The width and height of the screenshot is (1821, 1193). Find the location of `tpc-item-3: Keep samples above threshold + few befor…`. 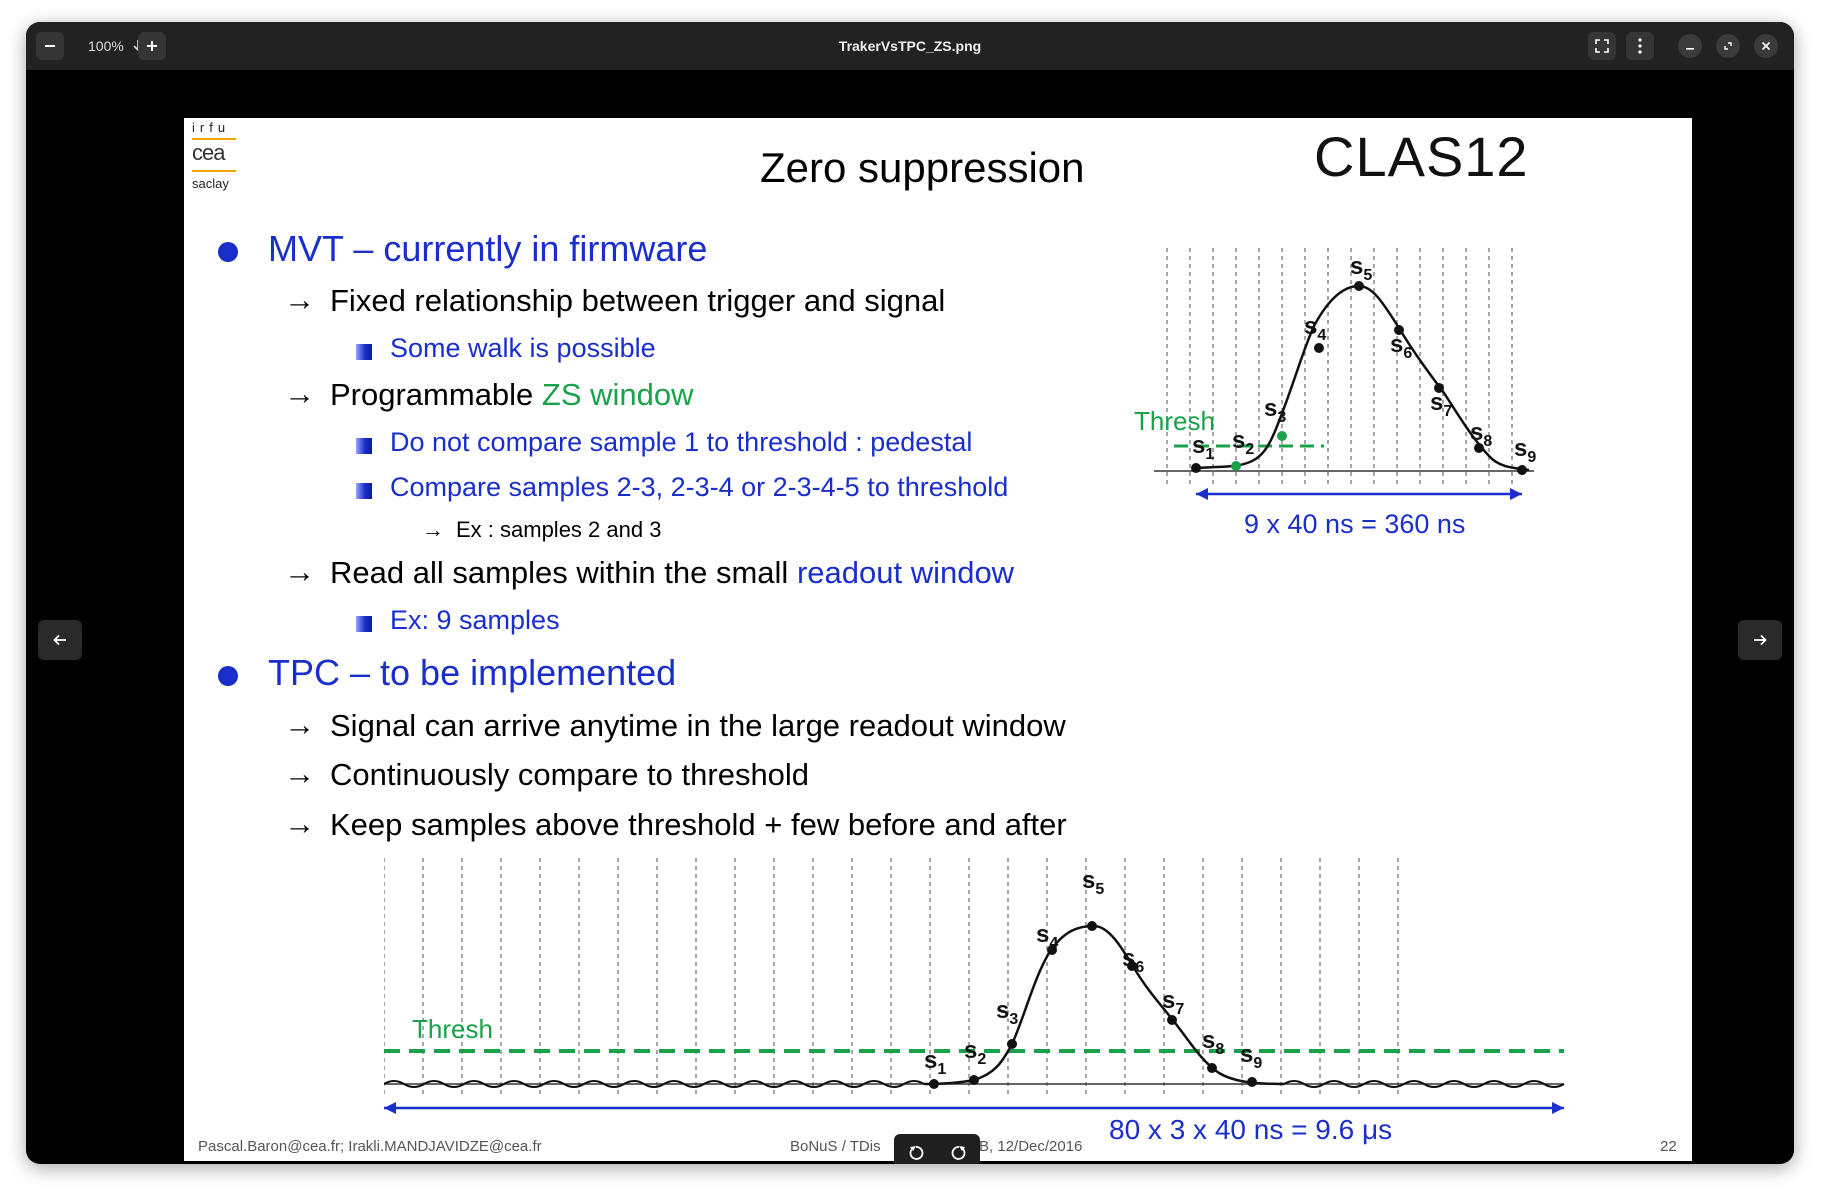

tpc-item-3: Keep samples above threshold + few befor… is located at coordinates (698, 824).